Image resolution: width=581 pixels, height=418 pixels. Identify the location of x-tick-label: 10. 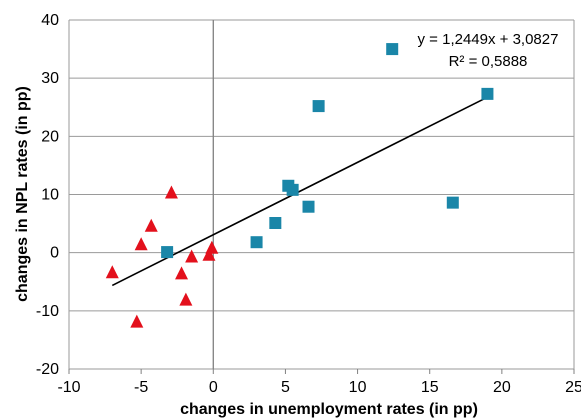
(358, 387).